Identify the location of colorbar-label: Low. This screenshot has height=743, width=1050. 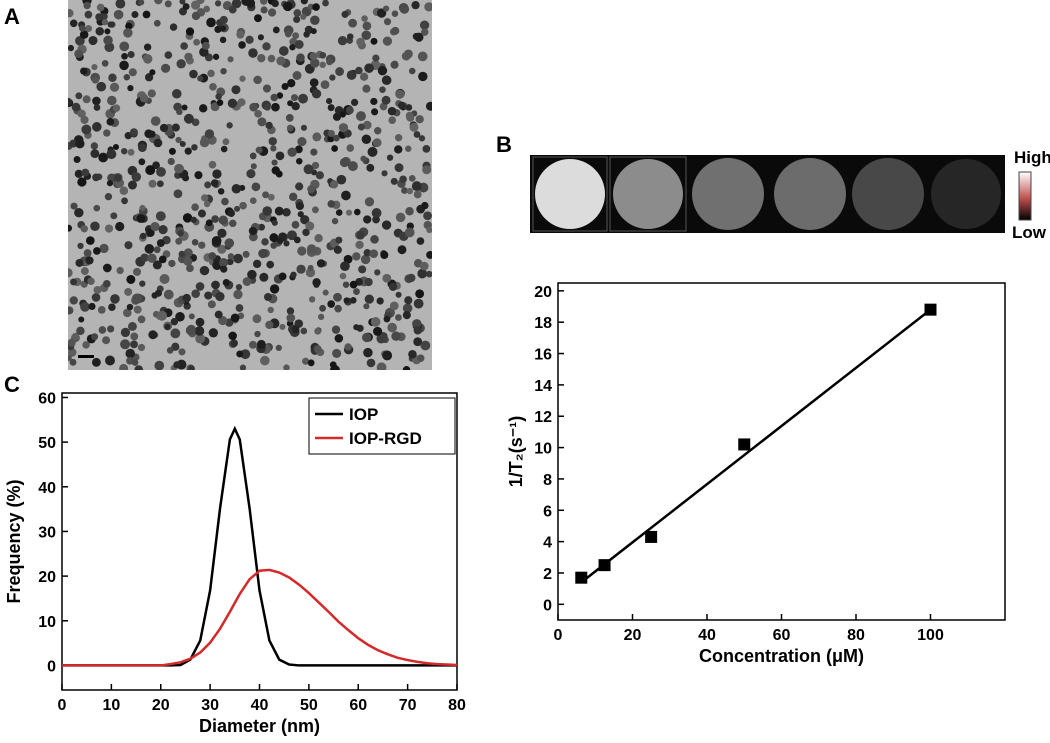
(1029, 232).